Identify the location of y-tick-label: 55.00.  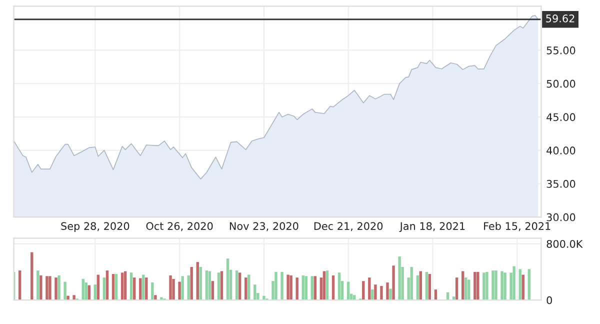
(561, 50).